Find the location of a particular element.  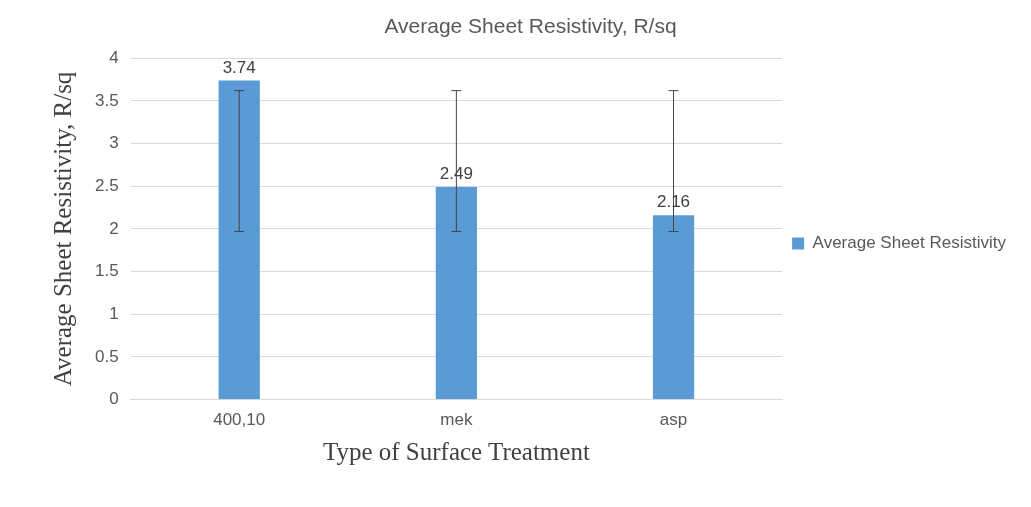

y-tick-label: 2 is located at coordinates (114, 228).